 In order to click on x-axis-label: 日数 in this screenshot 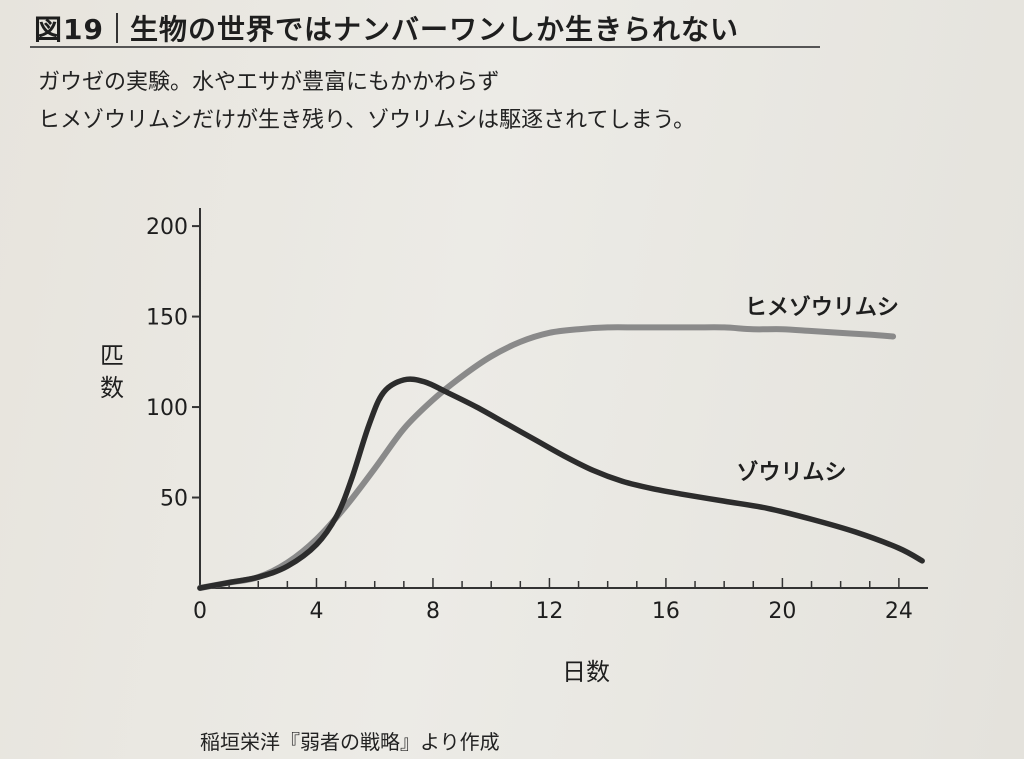, I will do `click(586, 672)`.